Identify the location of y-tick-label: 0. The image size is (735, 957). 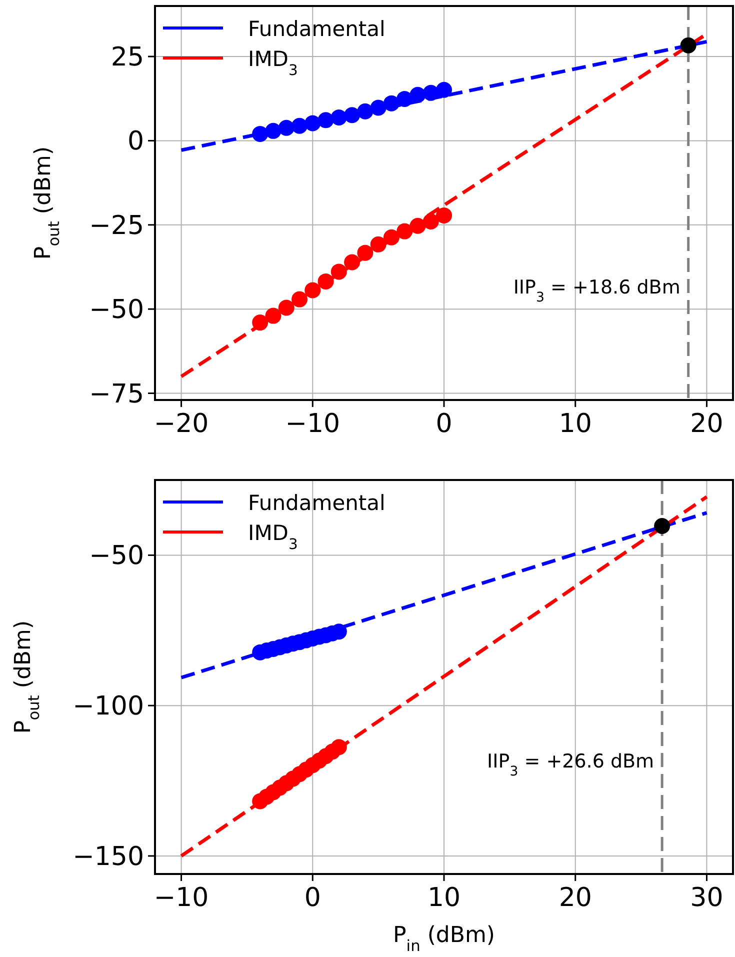
(135, 141).